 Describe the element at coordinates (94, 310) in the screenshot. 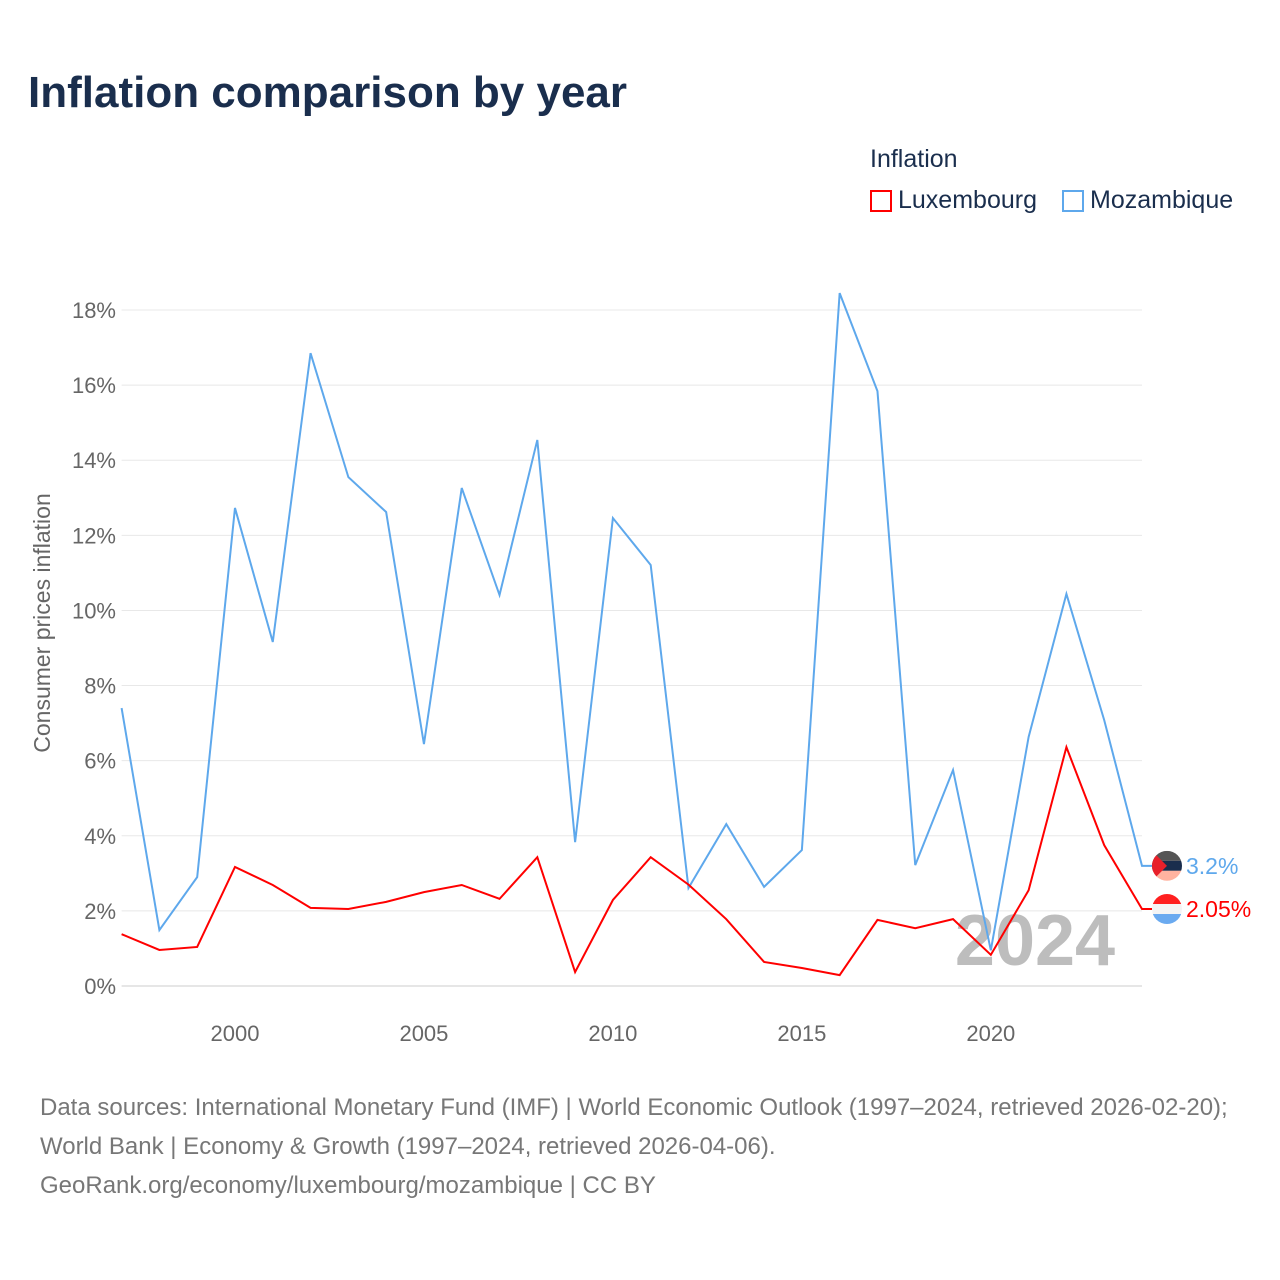

I see `y-tick-label: 18%` at that location.